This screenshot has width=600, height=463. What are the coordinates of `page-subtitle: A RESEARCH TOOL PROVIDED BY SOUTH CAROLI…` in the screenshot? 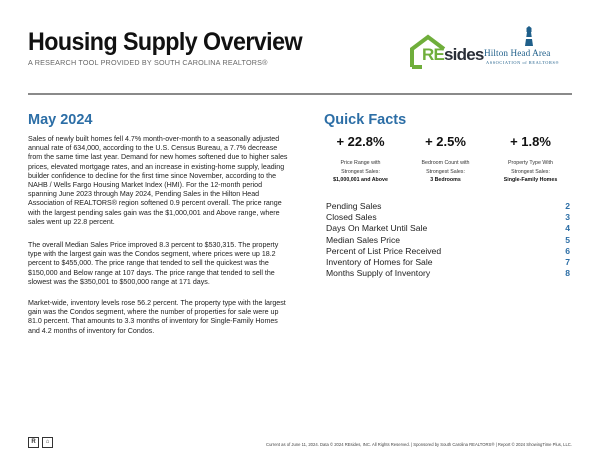 It's located at (148, 62).